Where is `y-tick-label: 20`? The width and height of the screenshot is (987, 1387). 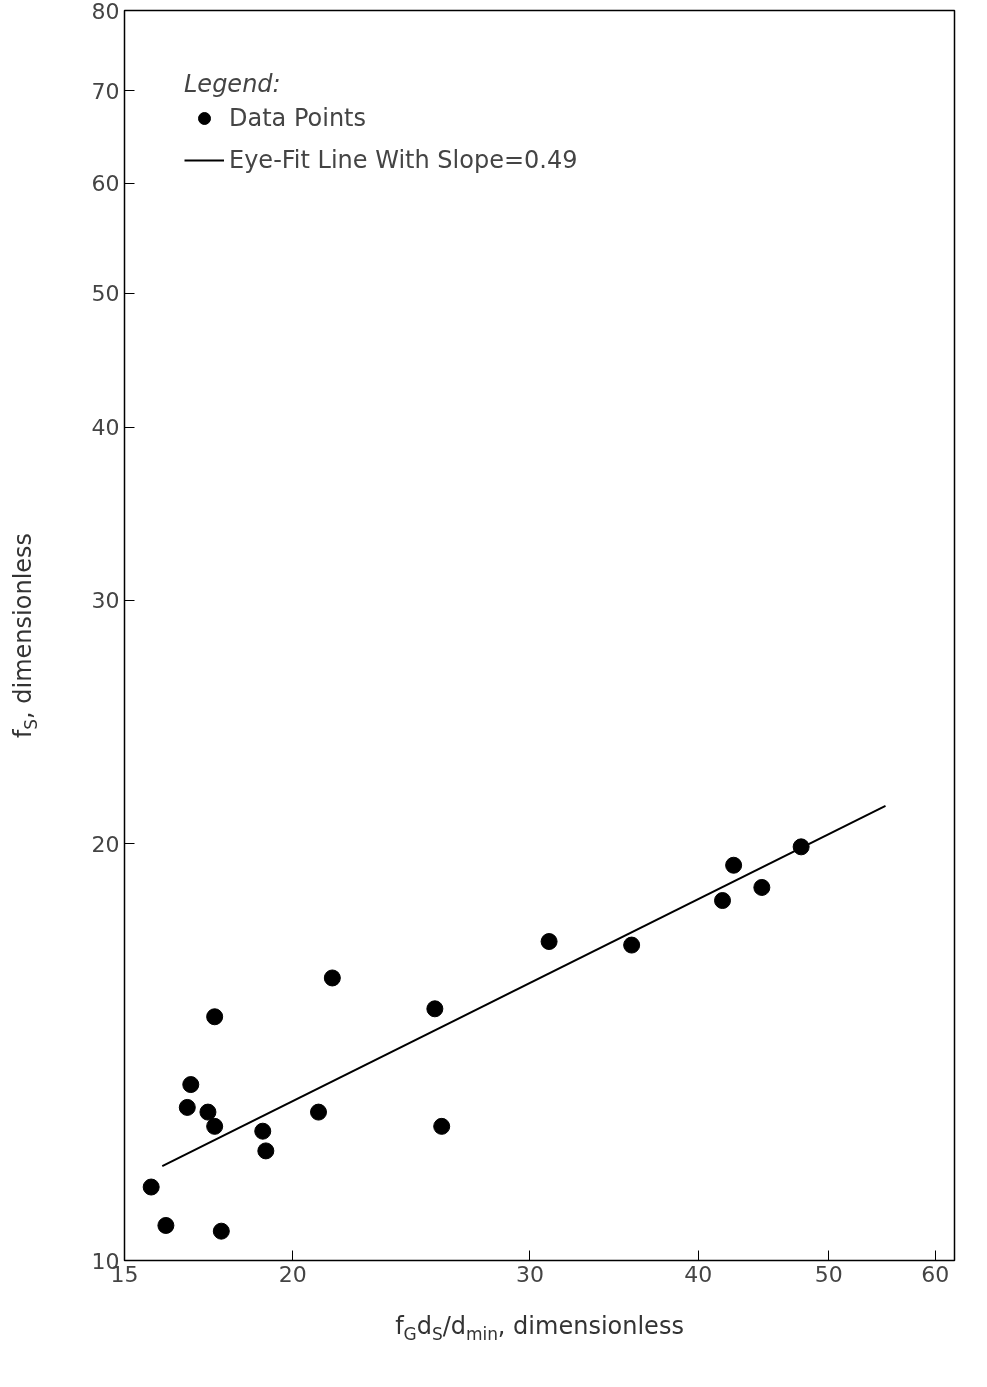
y-tick-label: 20 is located at coordinates (105, 844).